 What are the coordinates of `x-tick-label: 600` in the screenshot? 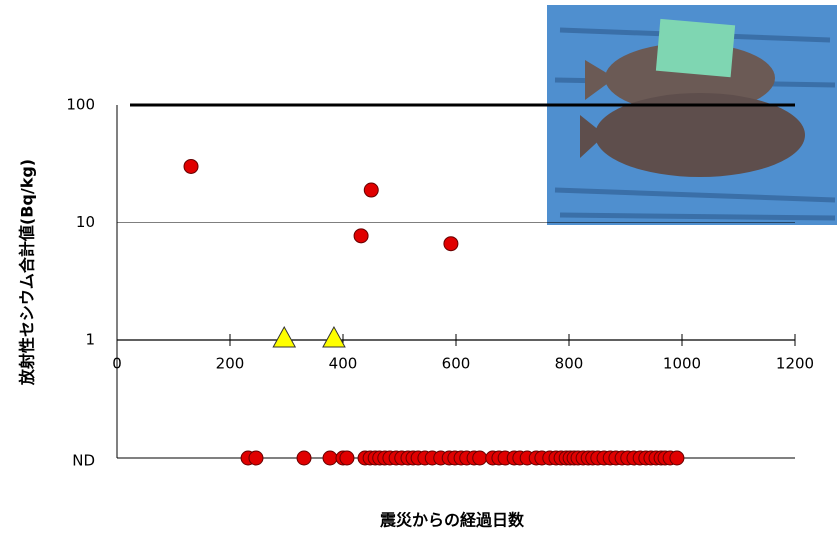 It's located at (456, 364).